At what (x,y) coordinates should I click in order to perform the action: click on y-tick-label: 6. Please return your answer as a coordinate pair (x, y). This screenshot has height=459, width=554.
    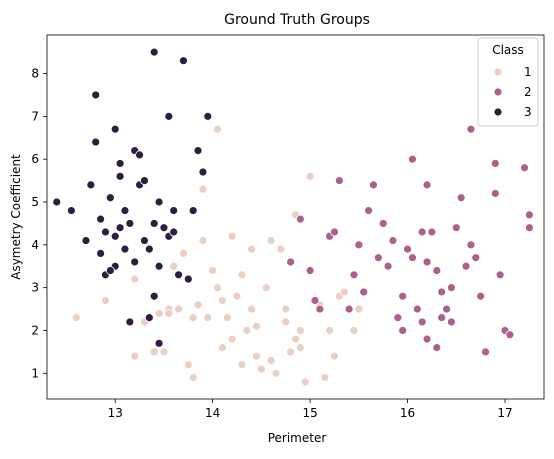
    Looking at the image, I should click on (35, 159).